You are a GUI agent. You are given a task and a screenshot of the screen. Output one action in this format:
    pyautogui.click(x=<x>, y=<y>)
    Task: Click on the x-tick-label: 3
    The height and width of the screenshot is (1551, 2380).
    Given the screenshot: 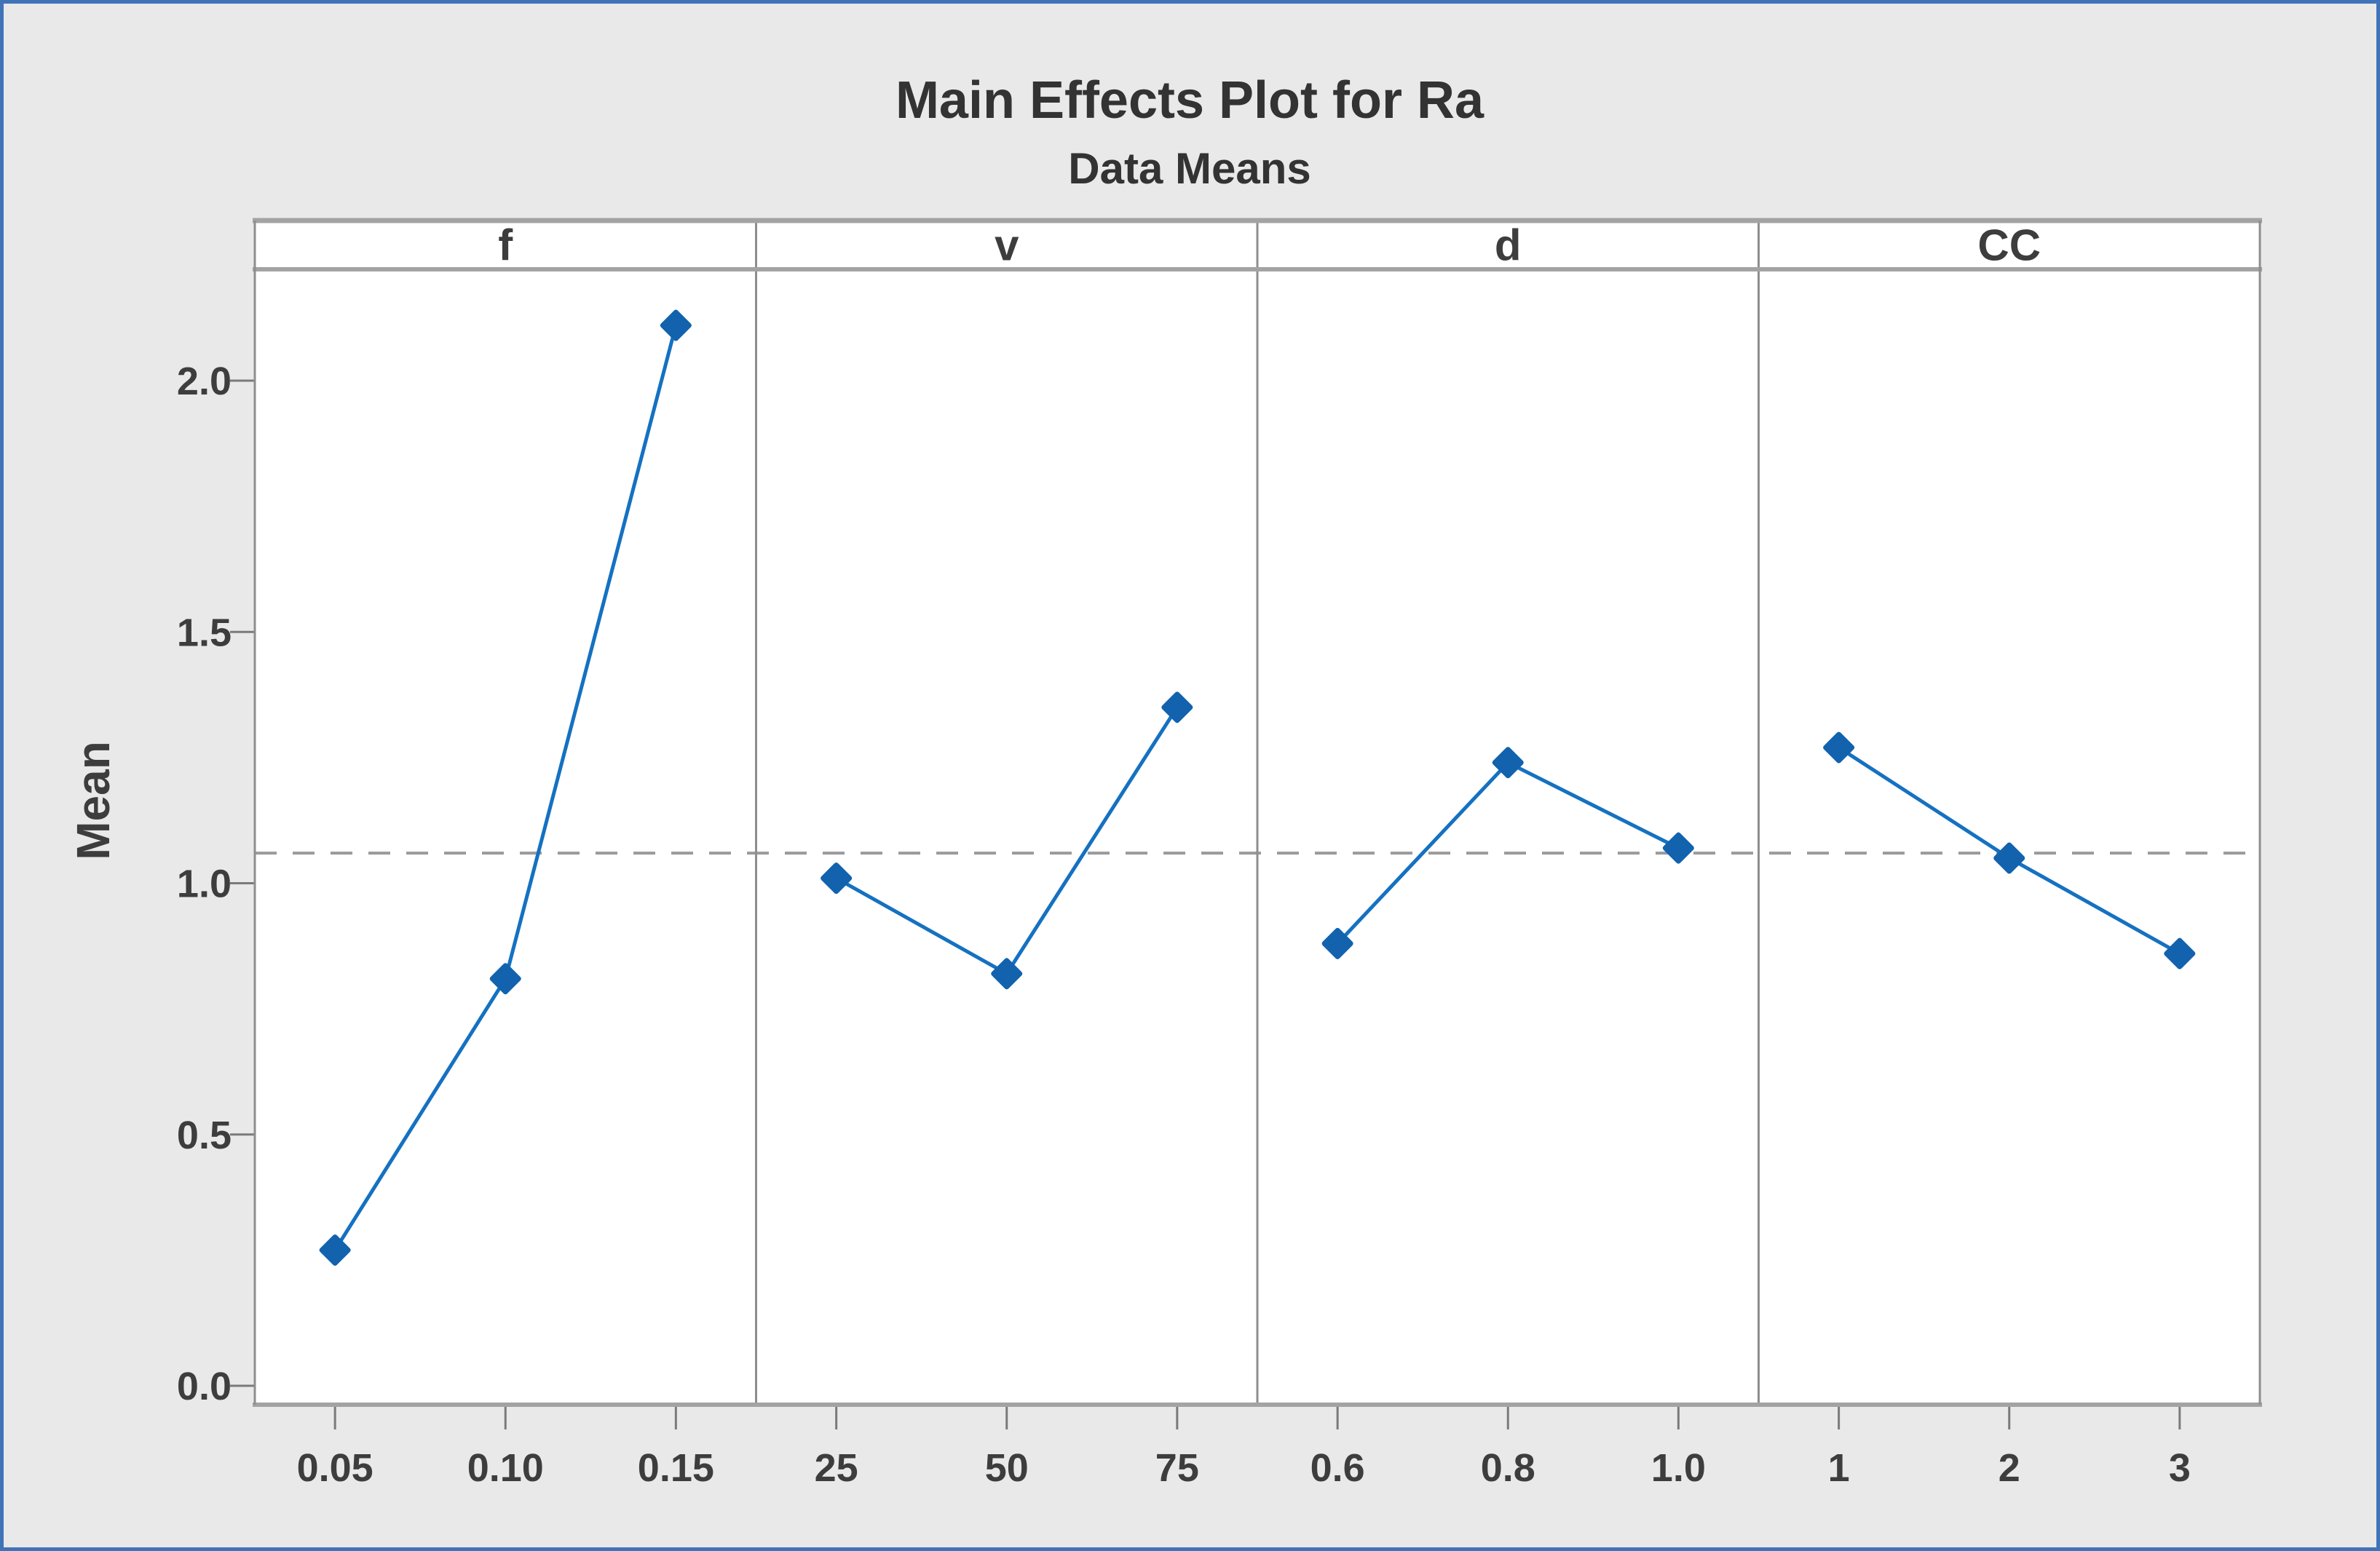 What is the action you would take?
    pyautogui.click(x=2180, y=1468)
    